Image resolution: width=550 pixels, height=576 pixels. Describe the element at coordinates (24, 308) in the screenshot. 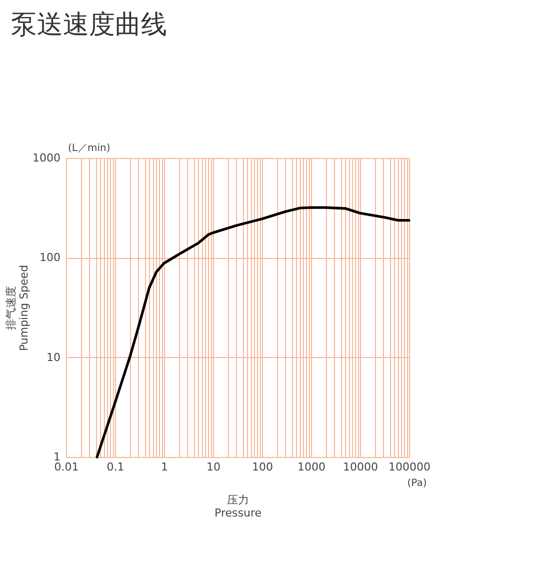

I see `text: Pumping Speed` at that location.